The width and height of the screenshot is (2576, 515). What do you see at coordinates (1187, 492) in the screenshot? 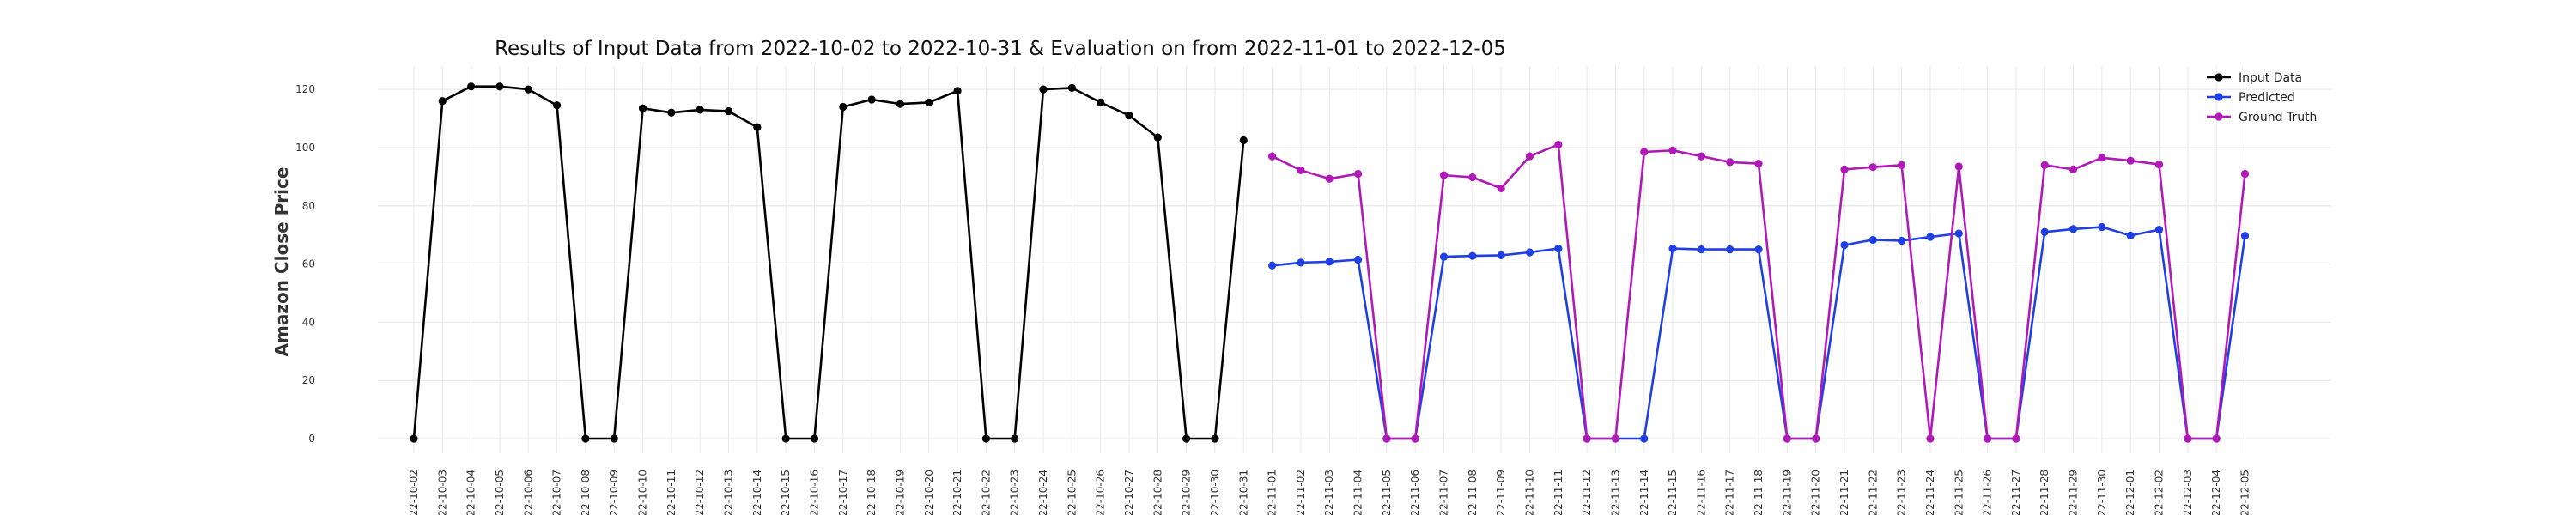
I see `x-tick-label: 22-10-29` at bounding box center [1187, 492].